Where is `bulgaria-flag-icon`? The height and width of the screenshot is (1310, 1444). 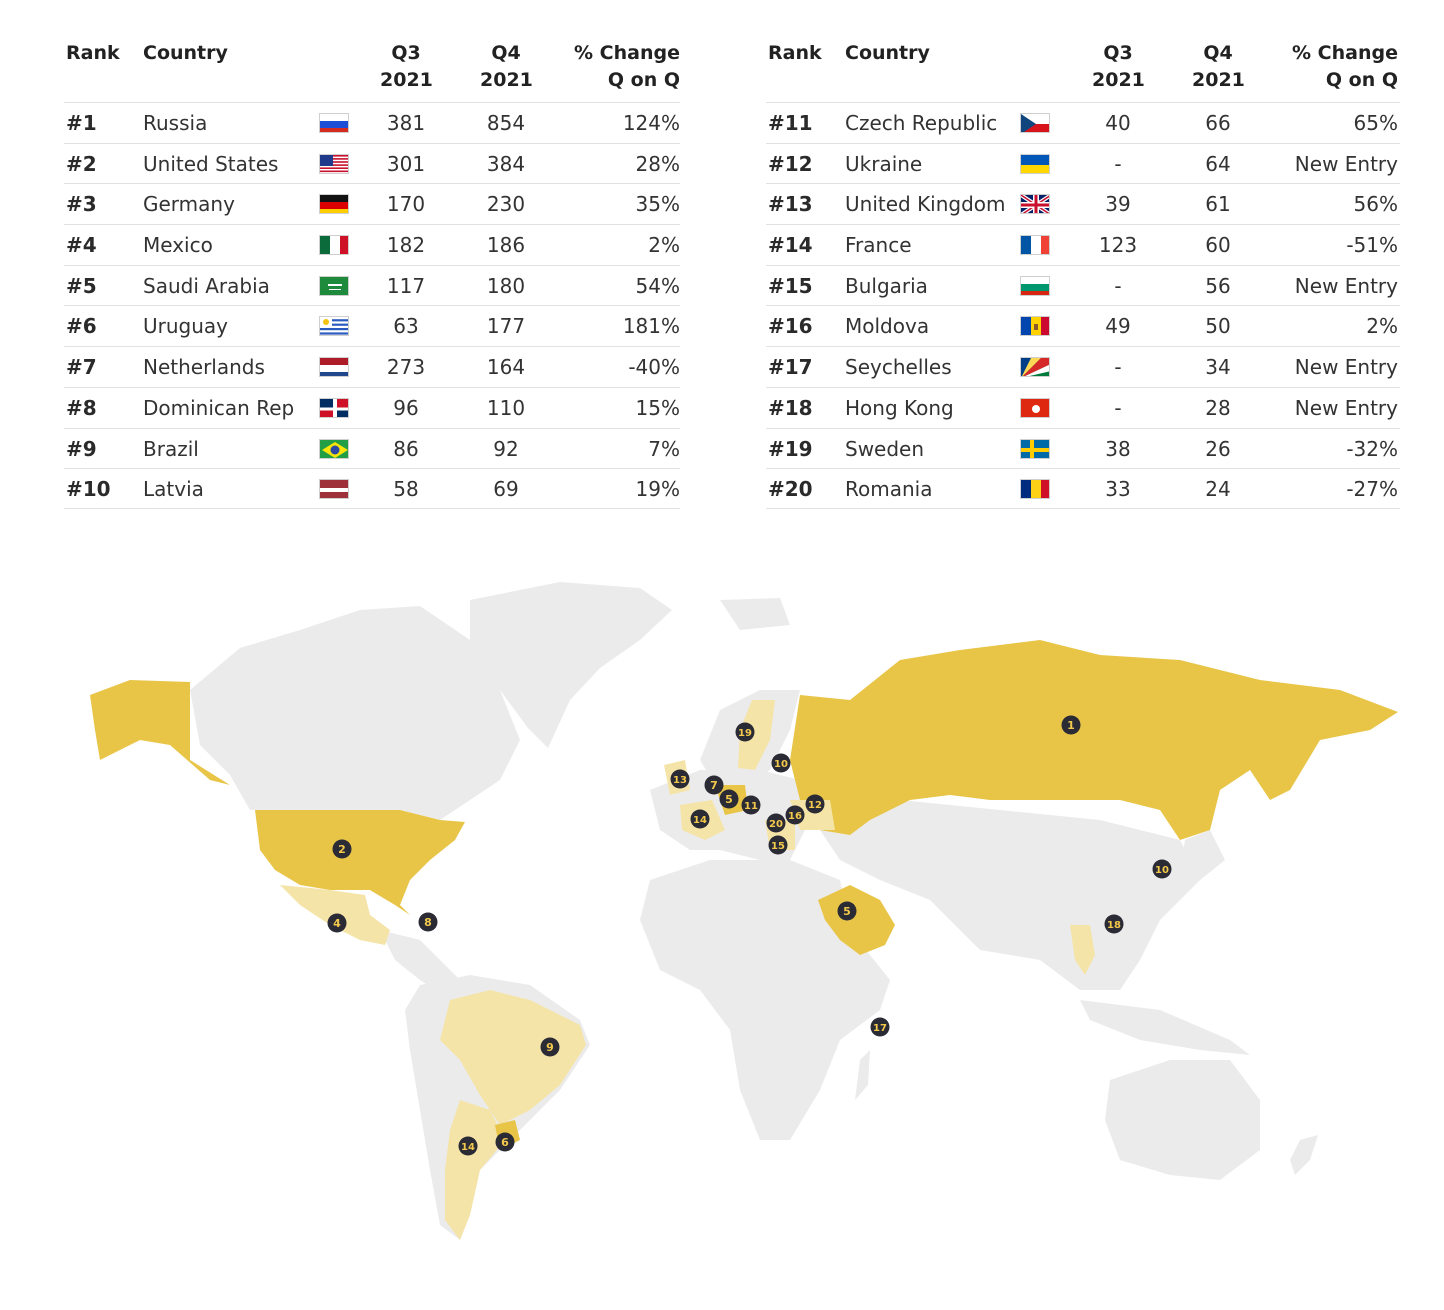 bulgaria-flag-icon is located at coordinates (1035, 285).